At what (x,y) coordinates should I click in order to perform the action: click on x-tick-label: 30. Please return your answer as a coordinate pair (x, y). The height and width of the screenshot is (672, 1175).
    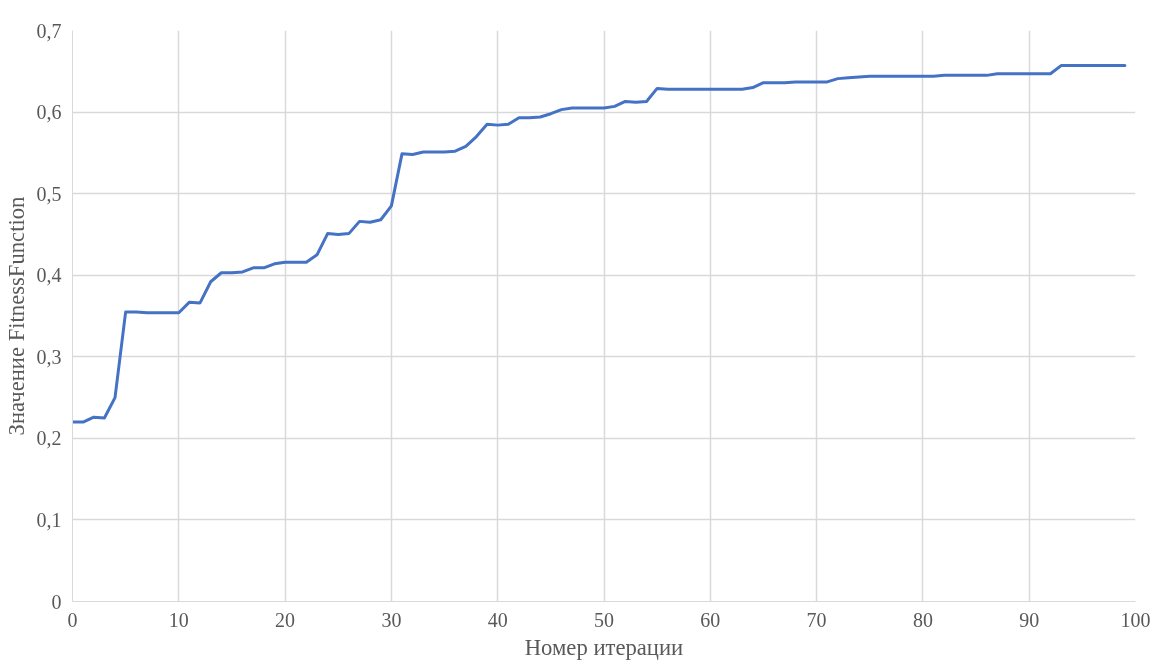
    Looking at the image, I should click on (391, 619).